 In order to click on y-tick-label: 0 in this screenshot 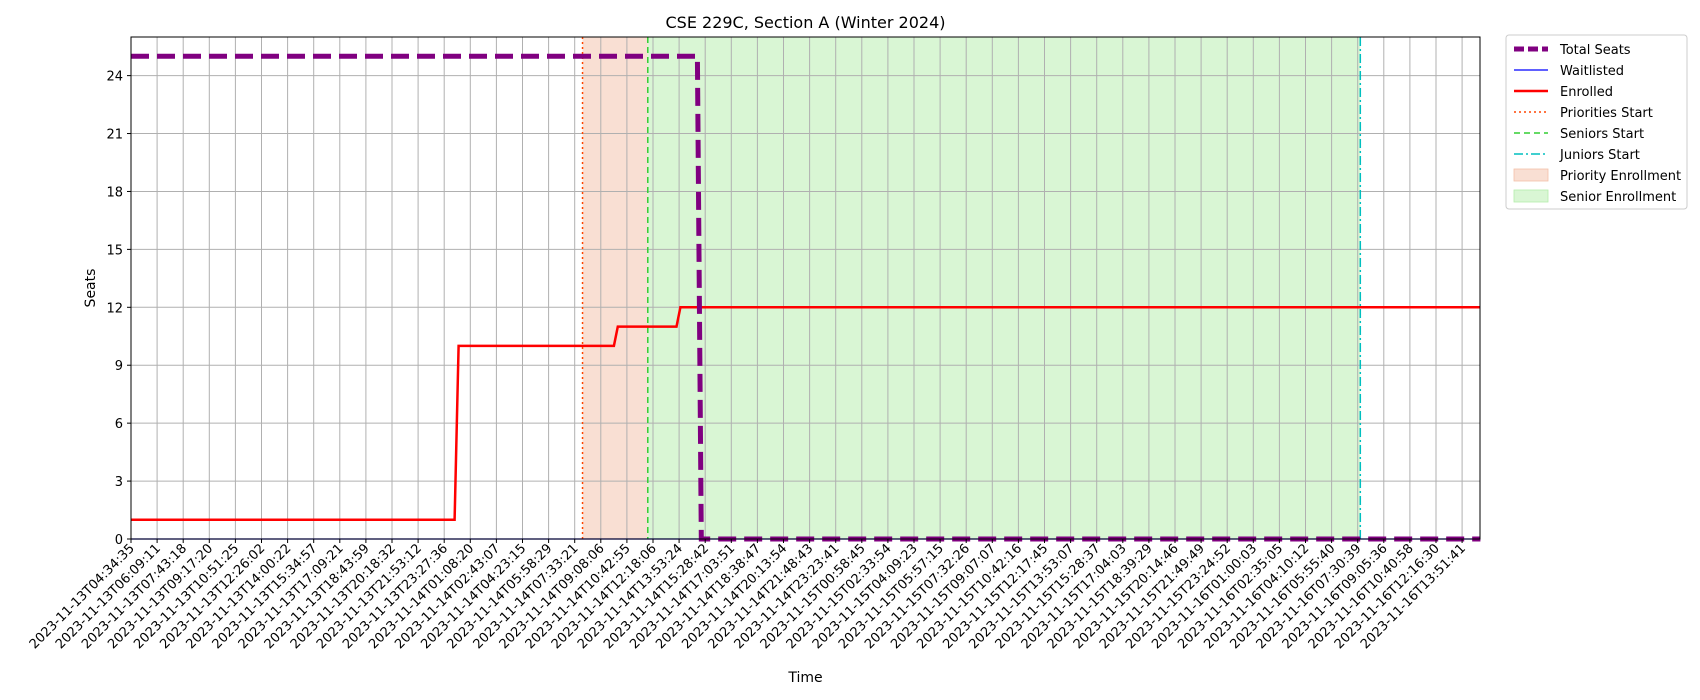, I will do `click(119, 540)`.